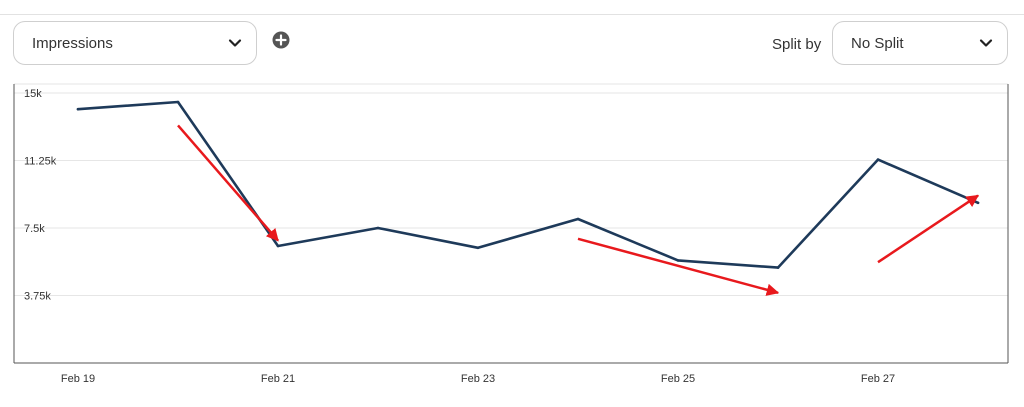  I want to click on split-select-value: No Split, so click(877, 43).